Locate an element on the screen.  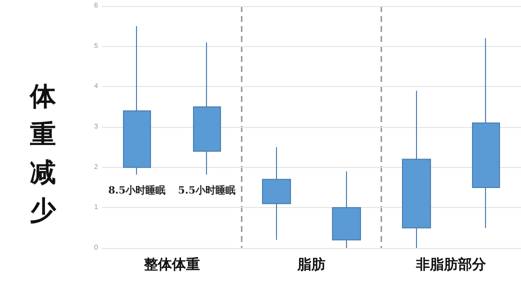
text: 非脂肪部分 is located at coordinates (451, 264).